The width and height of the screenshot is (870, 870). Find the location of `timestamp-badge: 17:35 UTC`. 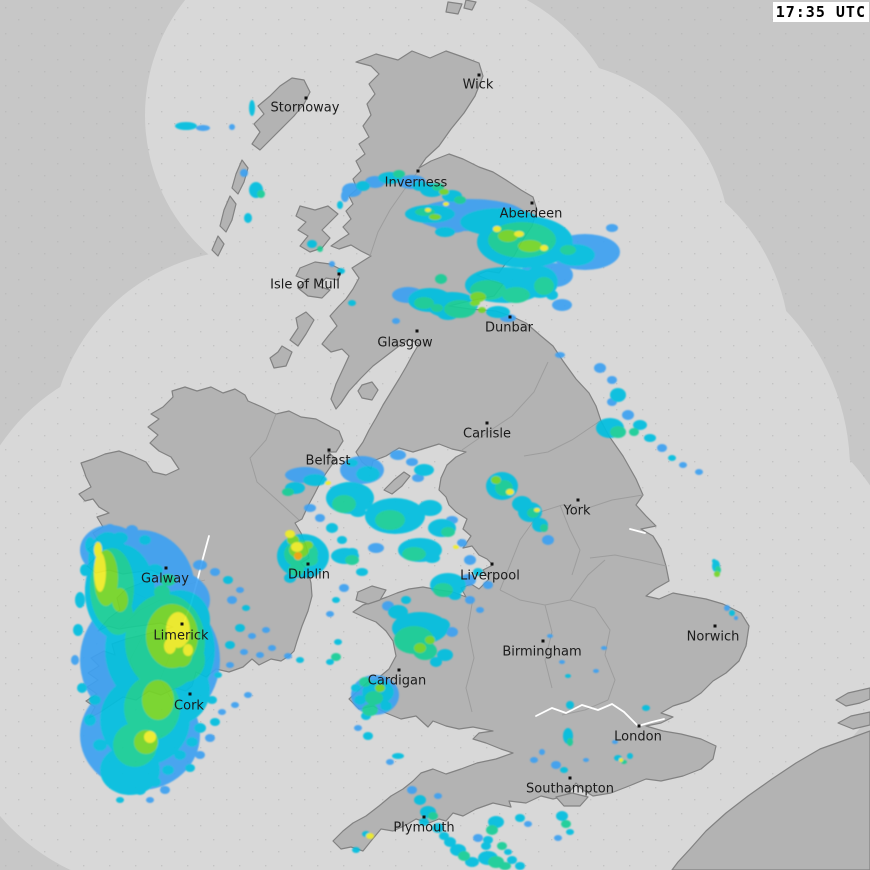

timestamp-badge: 17:35 UTC is located at coordinates (820, 12).